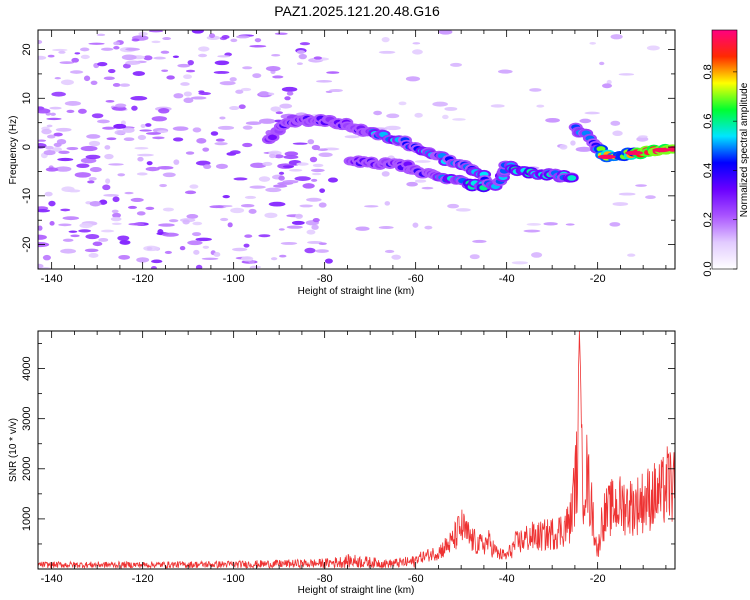  Describe the element at coordinates (507, 279) in the screenshot. I see `spectrogram-x-tick-label: -40` at that location.